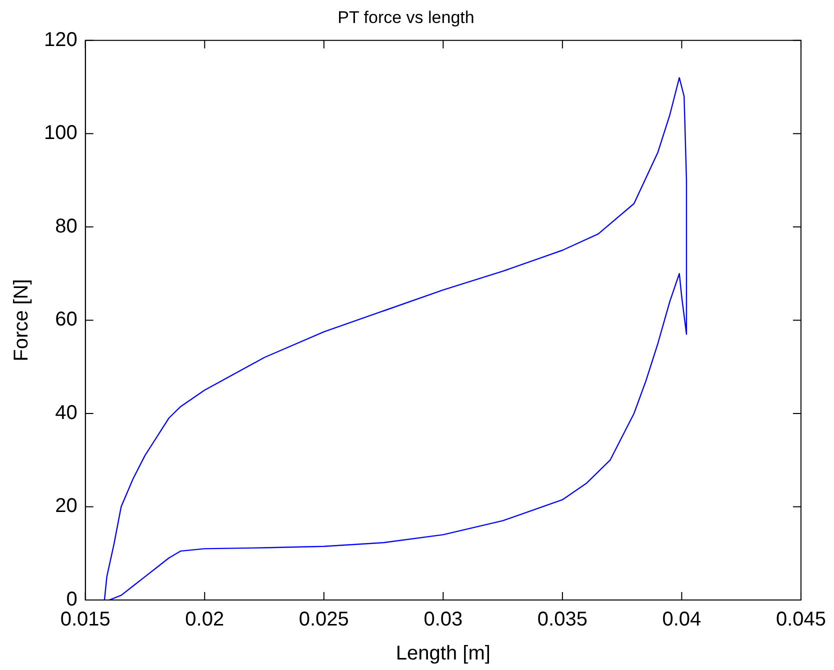  What do you see at coordinates (562, 619) in the screenshot?
I see `x-tick-label: 0.035` at bounding box center [562, 619].